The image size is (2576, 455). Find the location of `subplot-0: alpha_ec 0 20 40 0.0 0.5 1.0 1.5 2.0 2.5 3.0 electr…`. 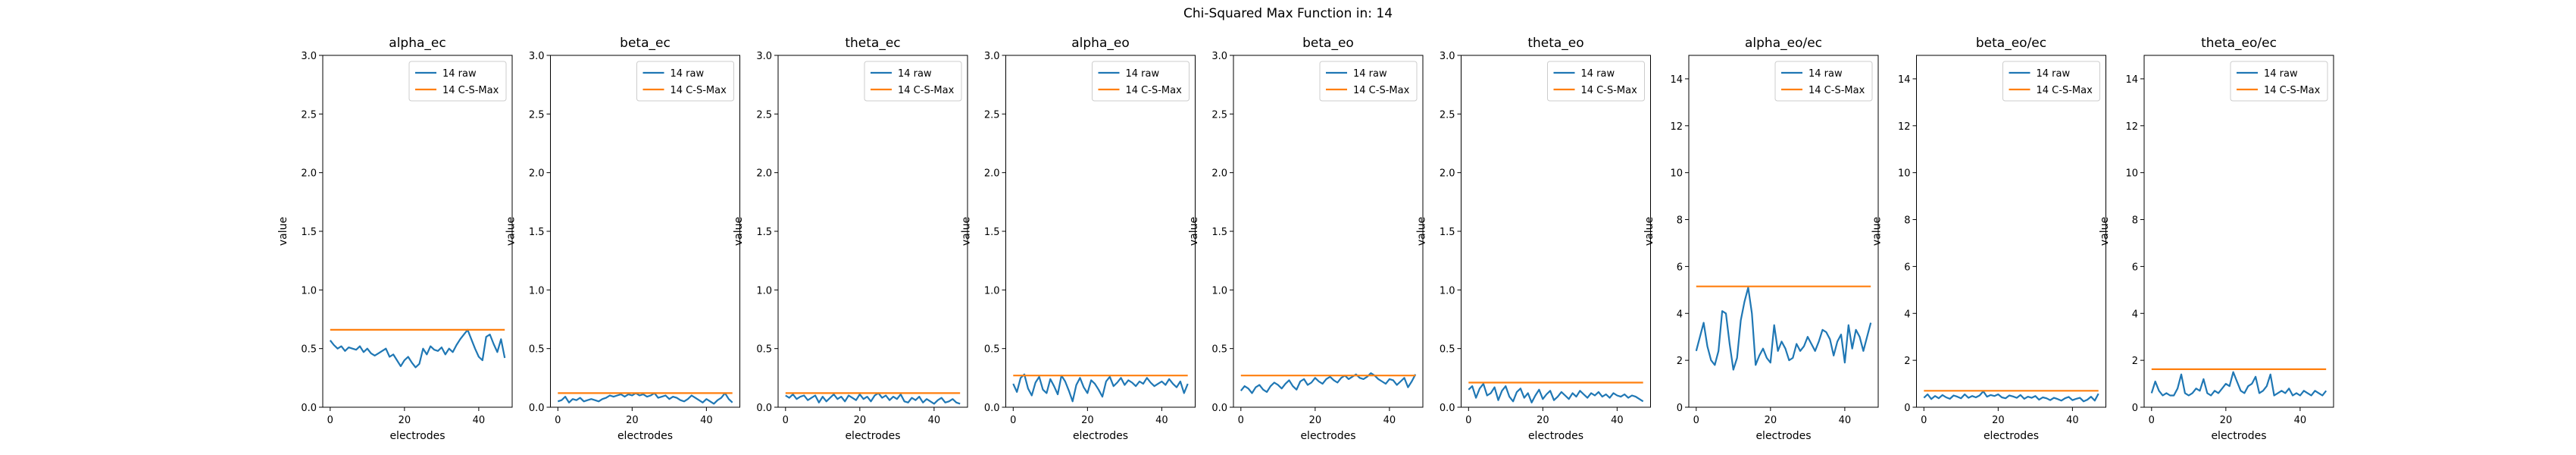

subplot-0: alpha_ec 0 20 40 0.0 0.5 1.0 1.5 2.0 2.5 3.0 electr… is located at coordinates (395, 239).